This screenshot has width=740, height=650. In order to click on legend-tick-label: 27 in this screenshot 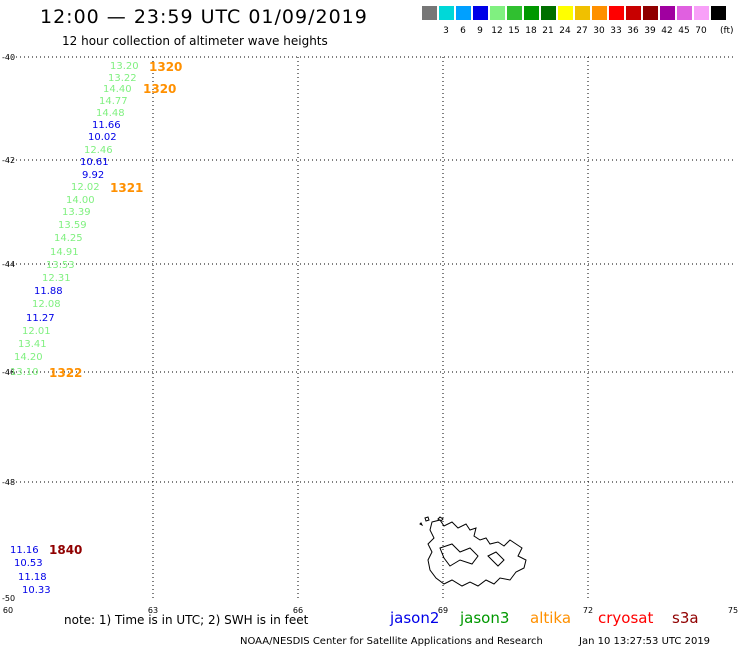, I will do `click(582, 31)`.